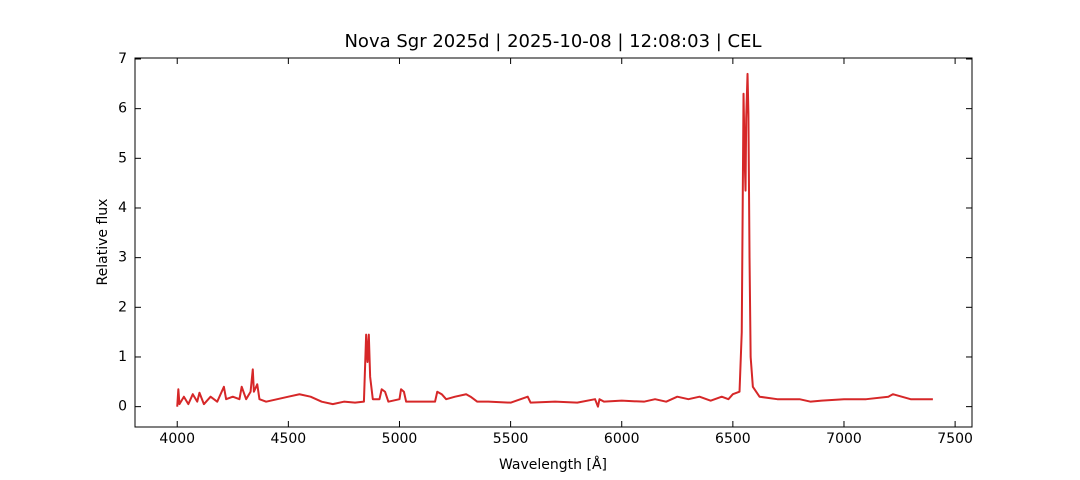 Image resolution: width=1080 pixels, height=480 pixels. I want to click on x-tick-label: 5500, so click(511, 439).